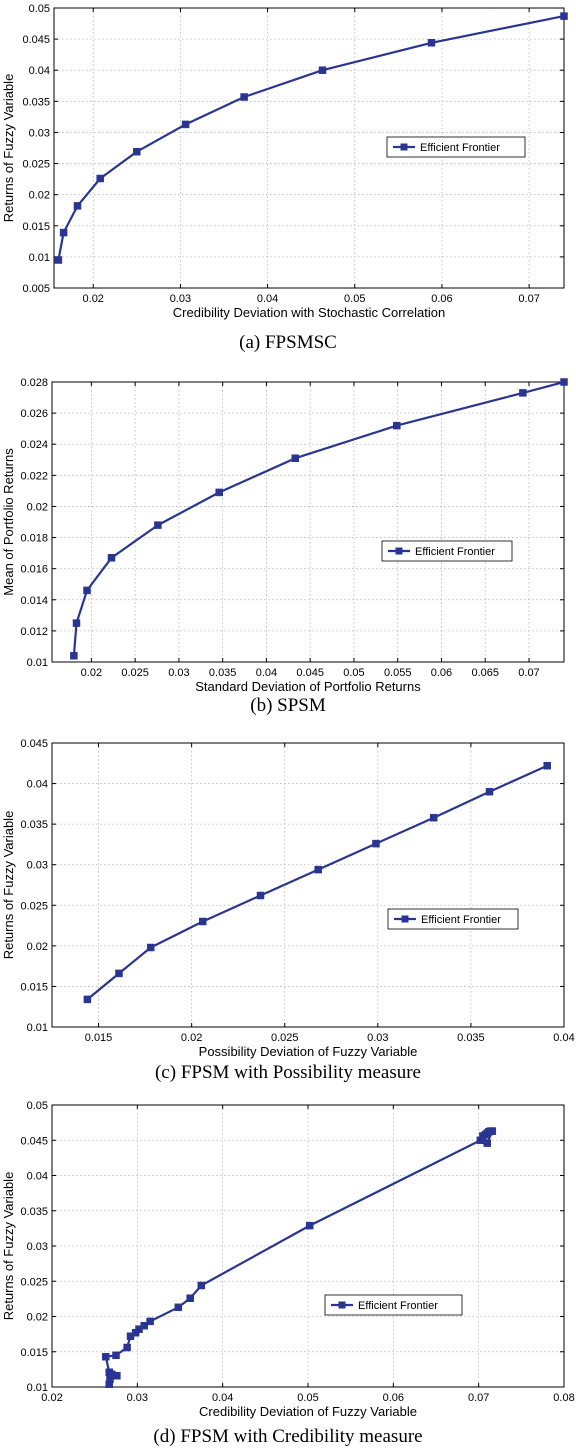 This screenshot has width=576, height=1456. I want to click on chart-a-x-tick-label: 0.07, so click(528, 299).